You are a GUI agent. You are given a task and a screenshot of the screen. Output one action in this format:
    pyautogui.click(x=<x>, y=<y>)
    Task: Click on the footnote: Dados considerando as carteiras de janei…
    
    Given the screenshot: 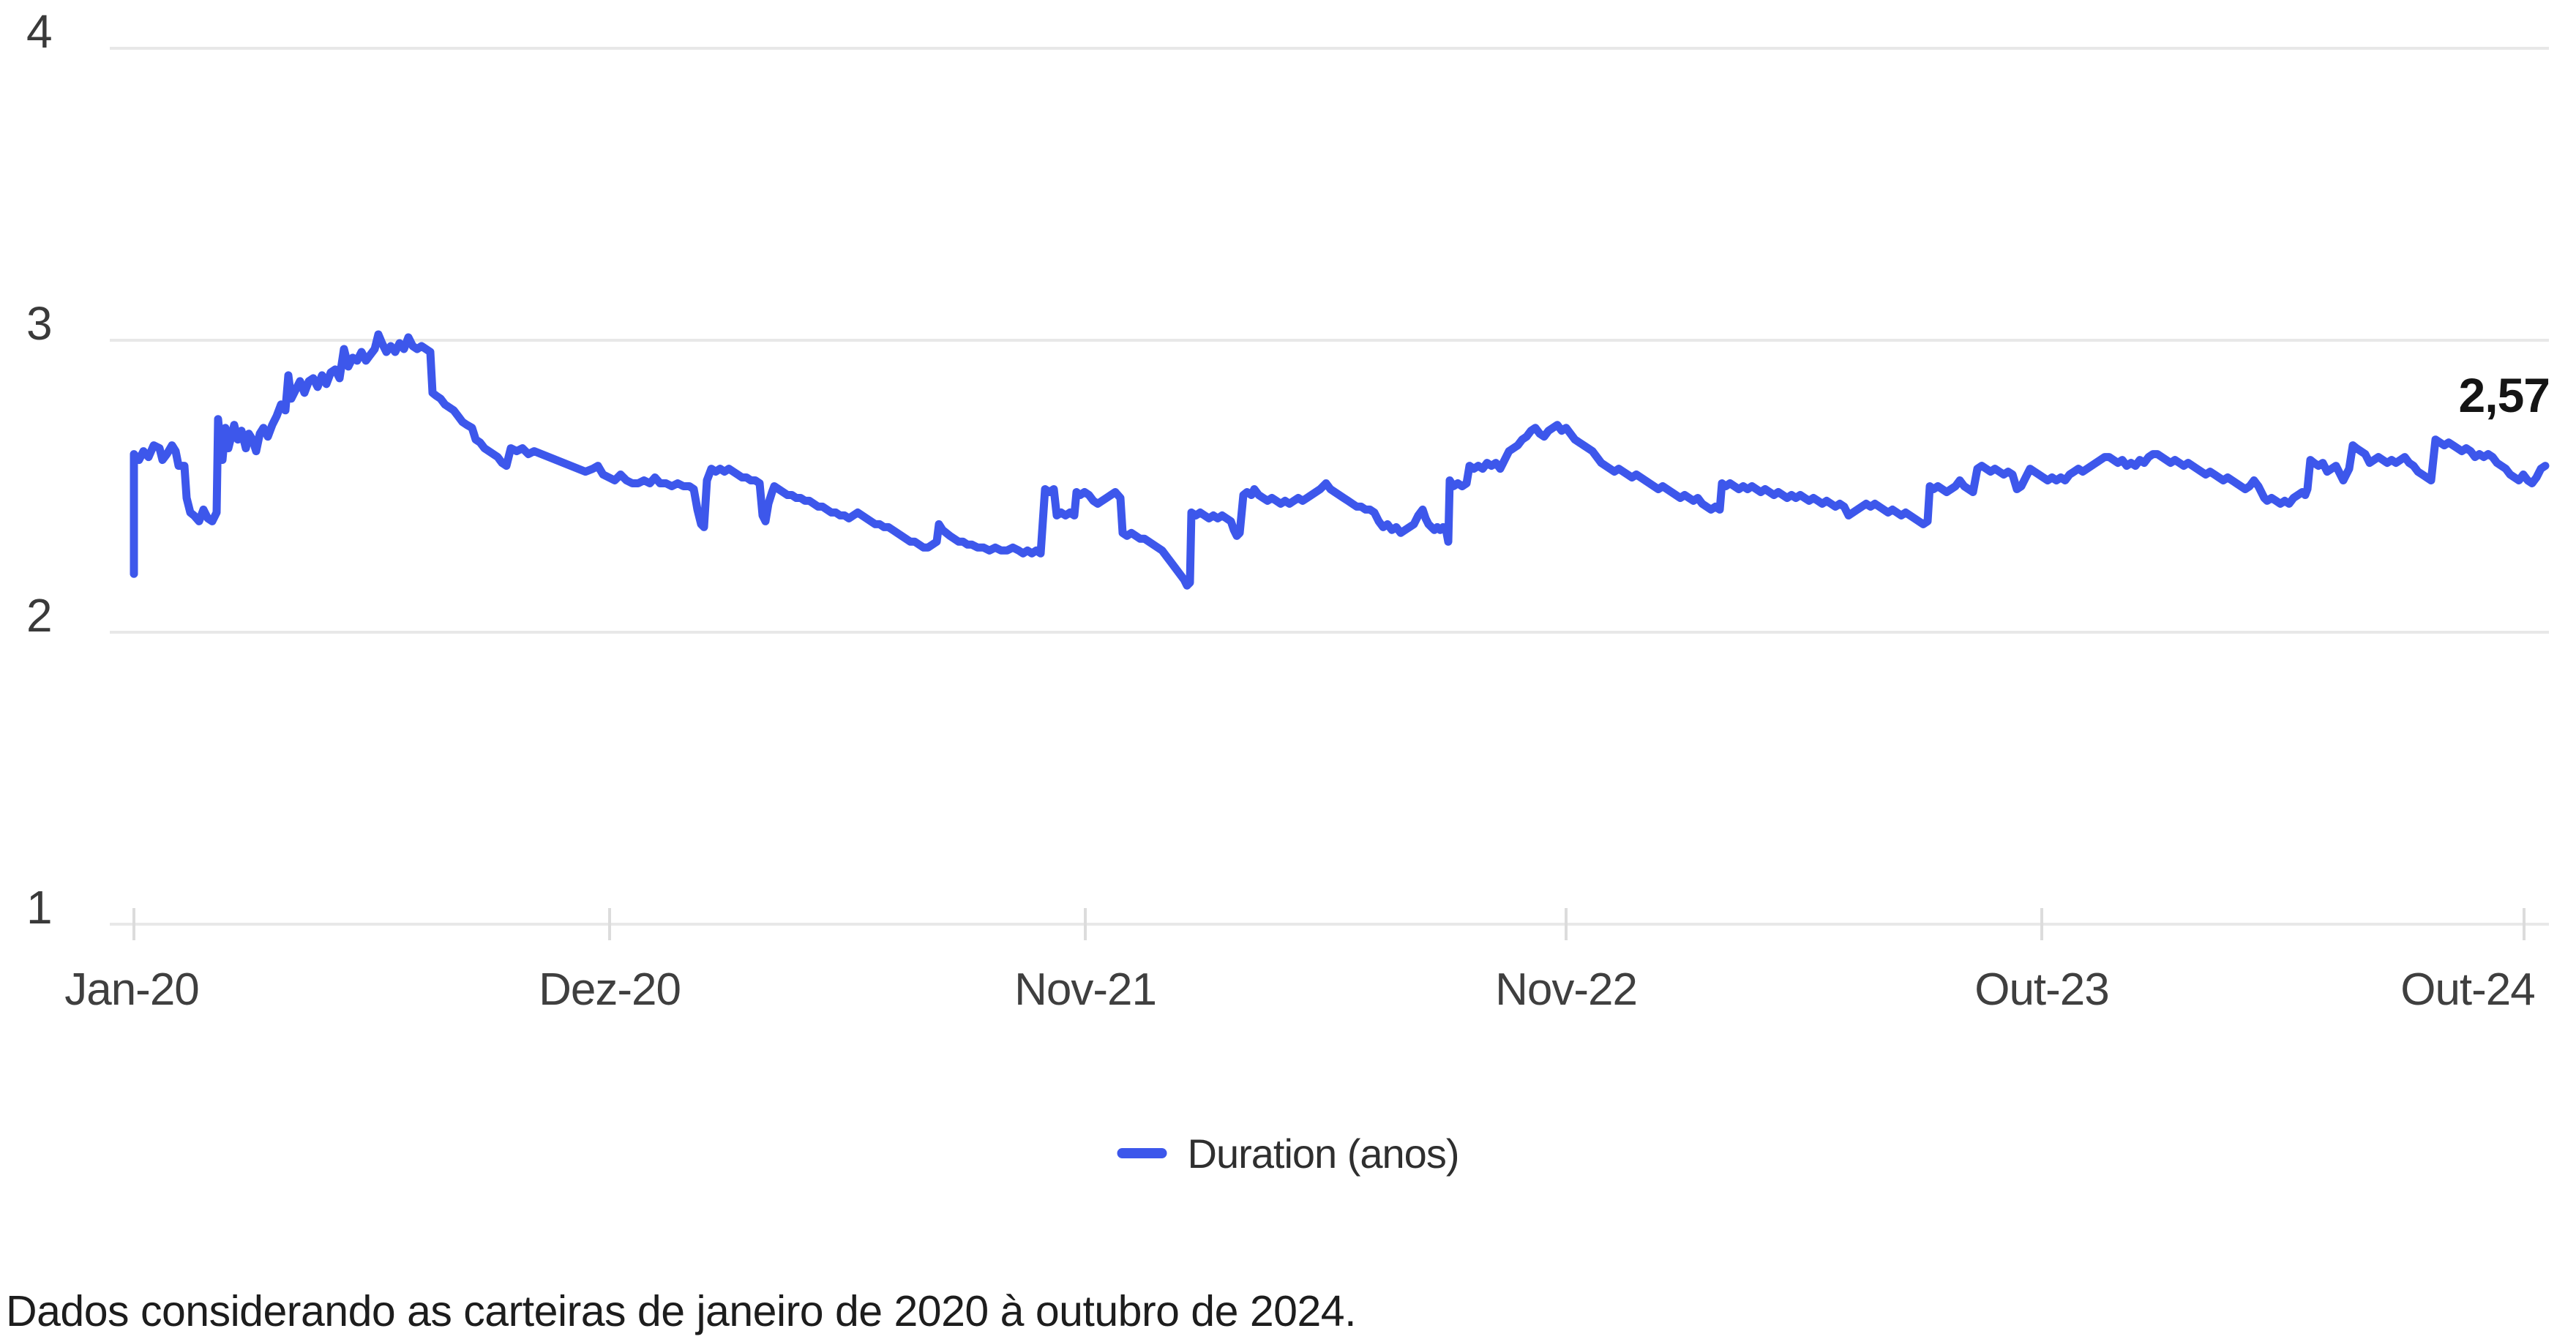 What is the action you would take?
    pyautogui.click(x=681, y=1311)
    